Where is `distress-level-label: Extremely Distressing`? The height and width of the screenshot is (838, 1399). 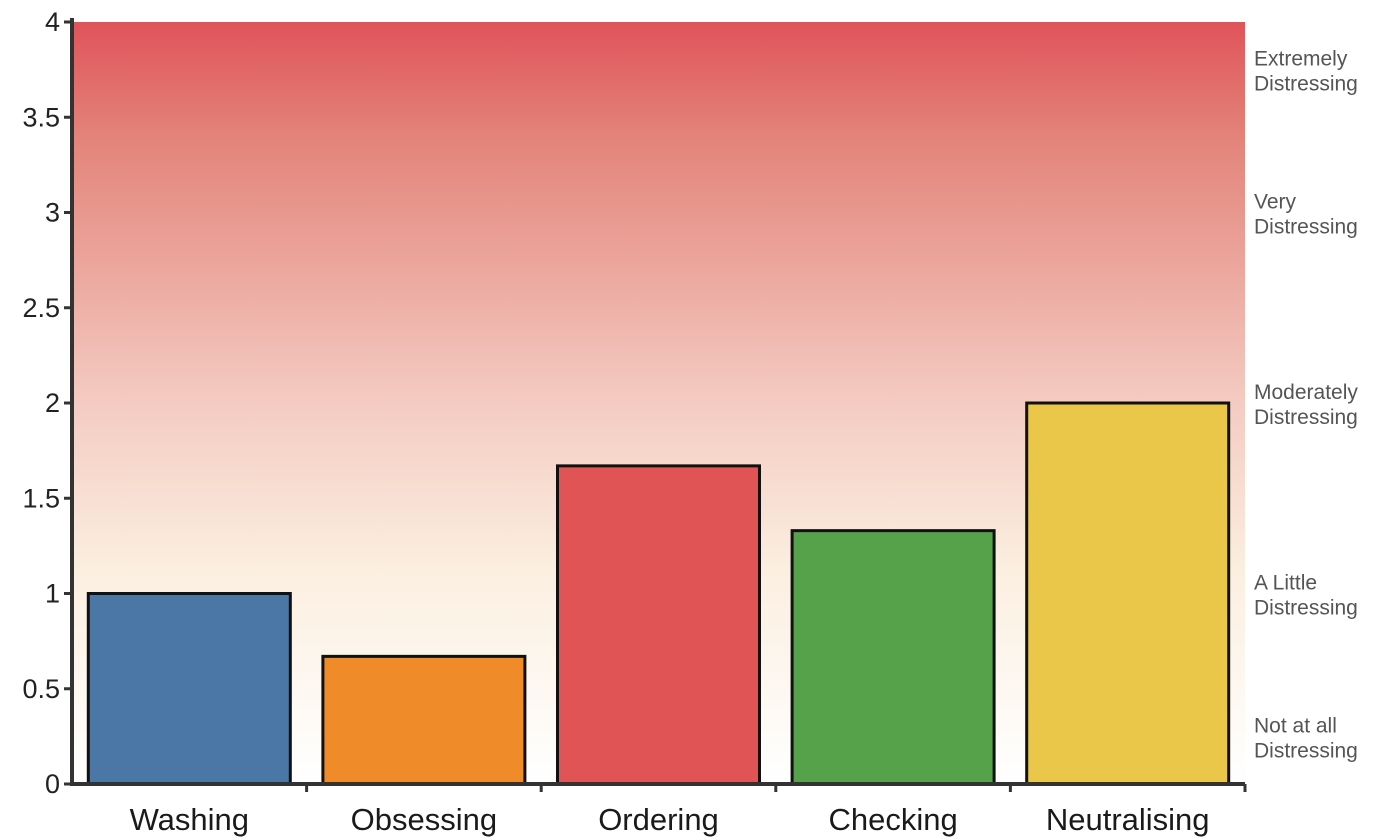
distress-level-label: Extremely Distressing is located at coordinates (1306, 72).